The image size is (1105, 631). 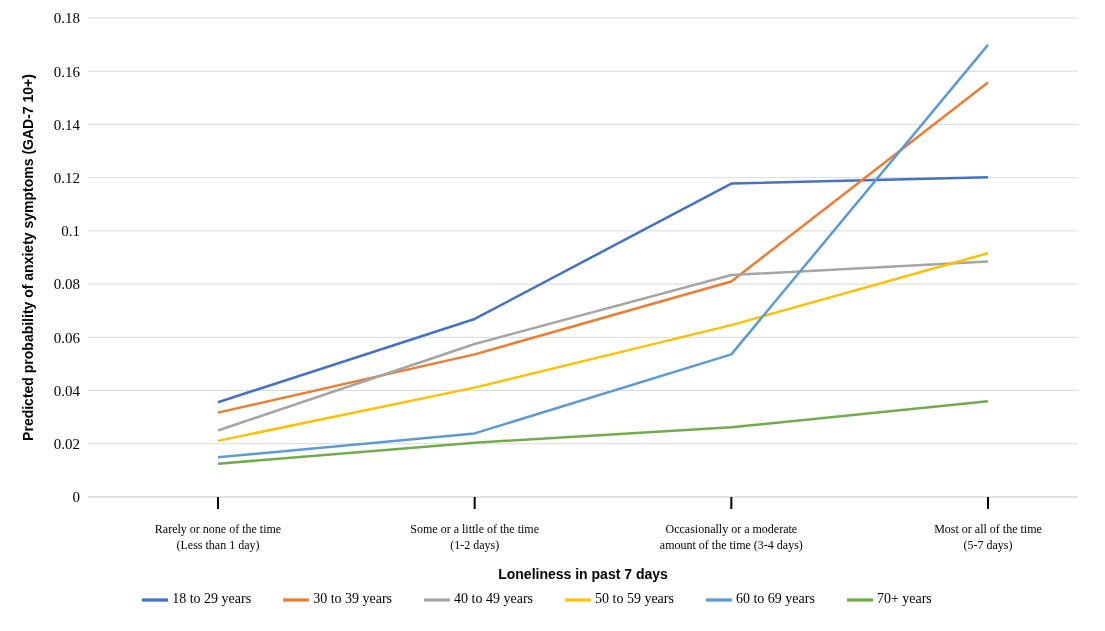 I want to click on legend-label: 60 to 69 years, so click(x=775, y=599).